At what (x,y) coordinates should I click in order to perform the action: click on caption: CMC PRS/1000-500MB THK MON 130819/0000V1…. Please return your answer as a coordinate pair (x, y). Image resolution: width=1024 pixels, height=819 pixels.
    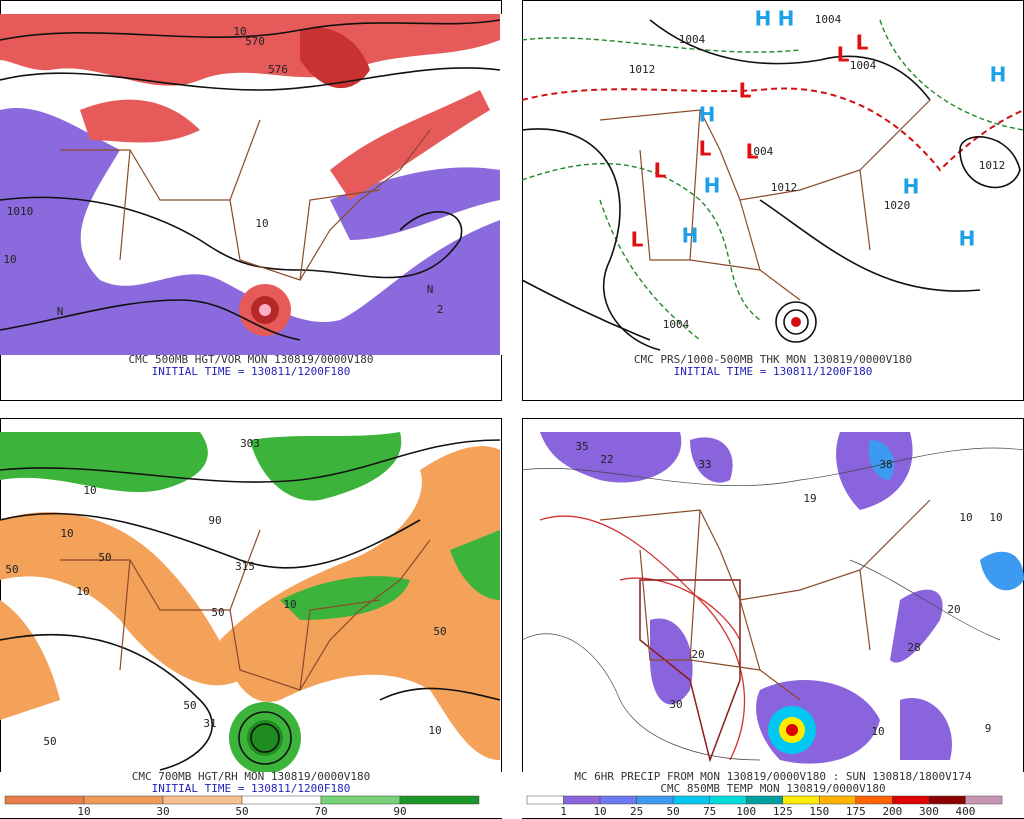
    Looking at the image, I should click on (773, 359).